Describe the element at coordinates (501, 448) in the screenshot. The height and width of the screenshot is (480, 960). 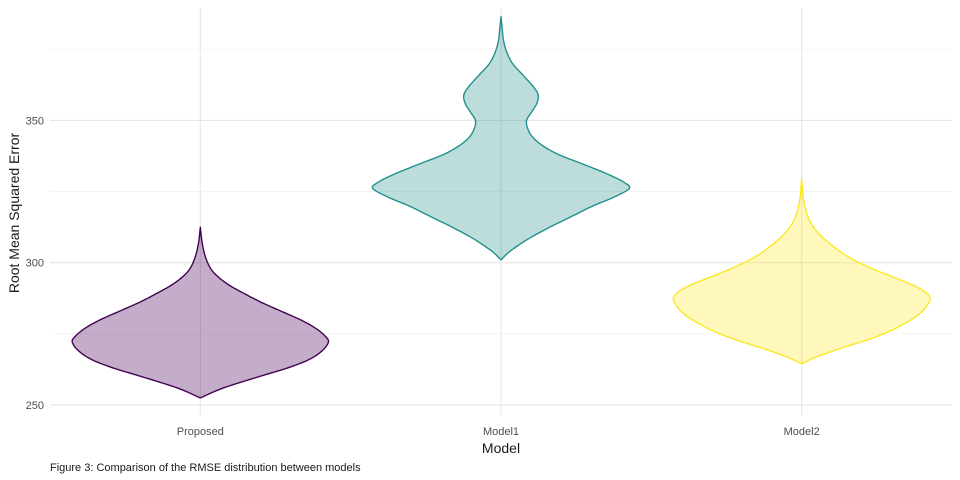
I see `x-axis-title: Model` at that location.